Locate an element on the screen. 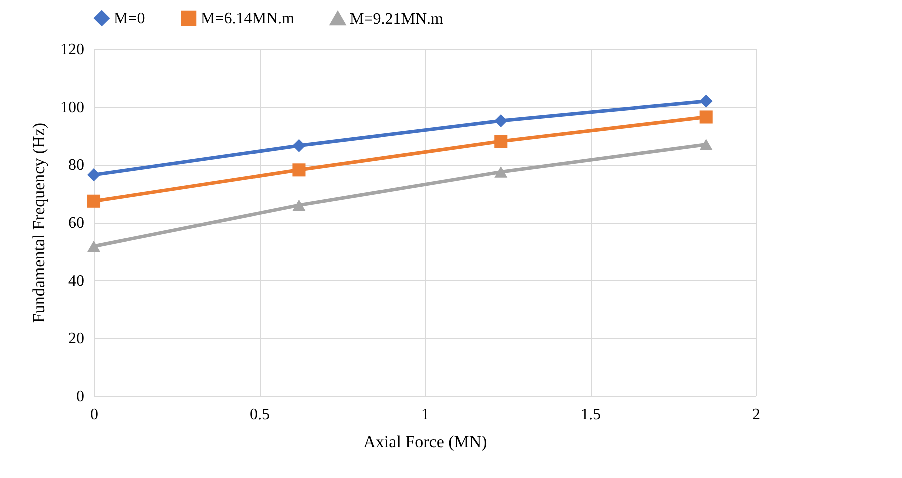 The image size is (902, 478). y-tick-label: 40 is located at coordinates (76, 281).